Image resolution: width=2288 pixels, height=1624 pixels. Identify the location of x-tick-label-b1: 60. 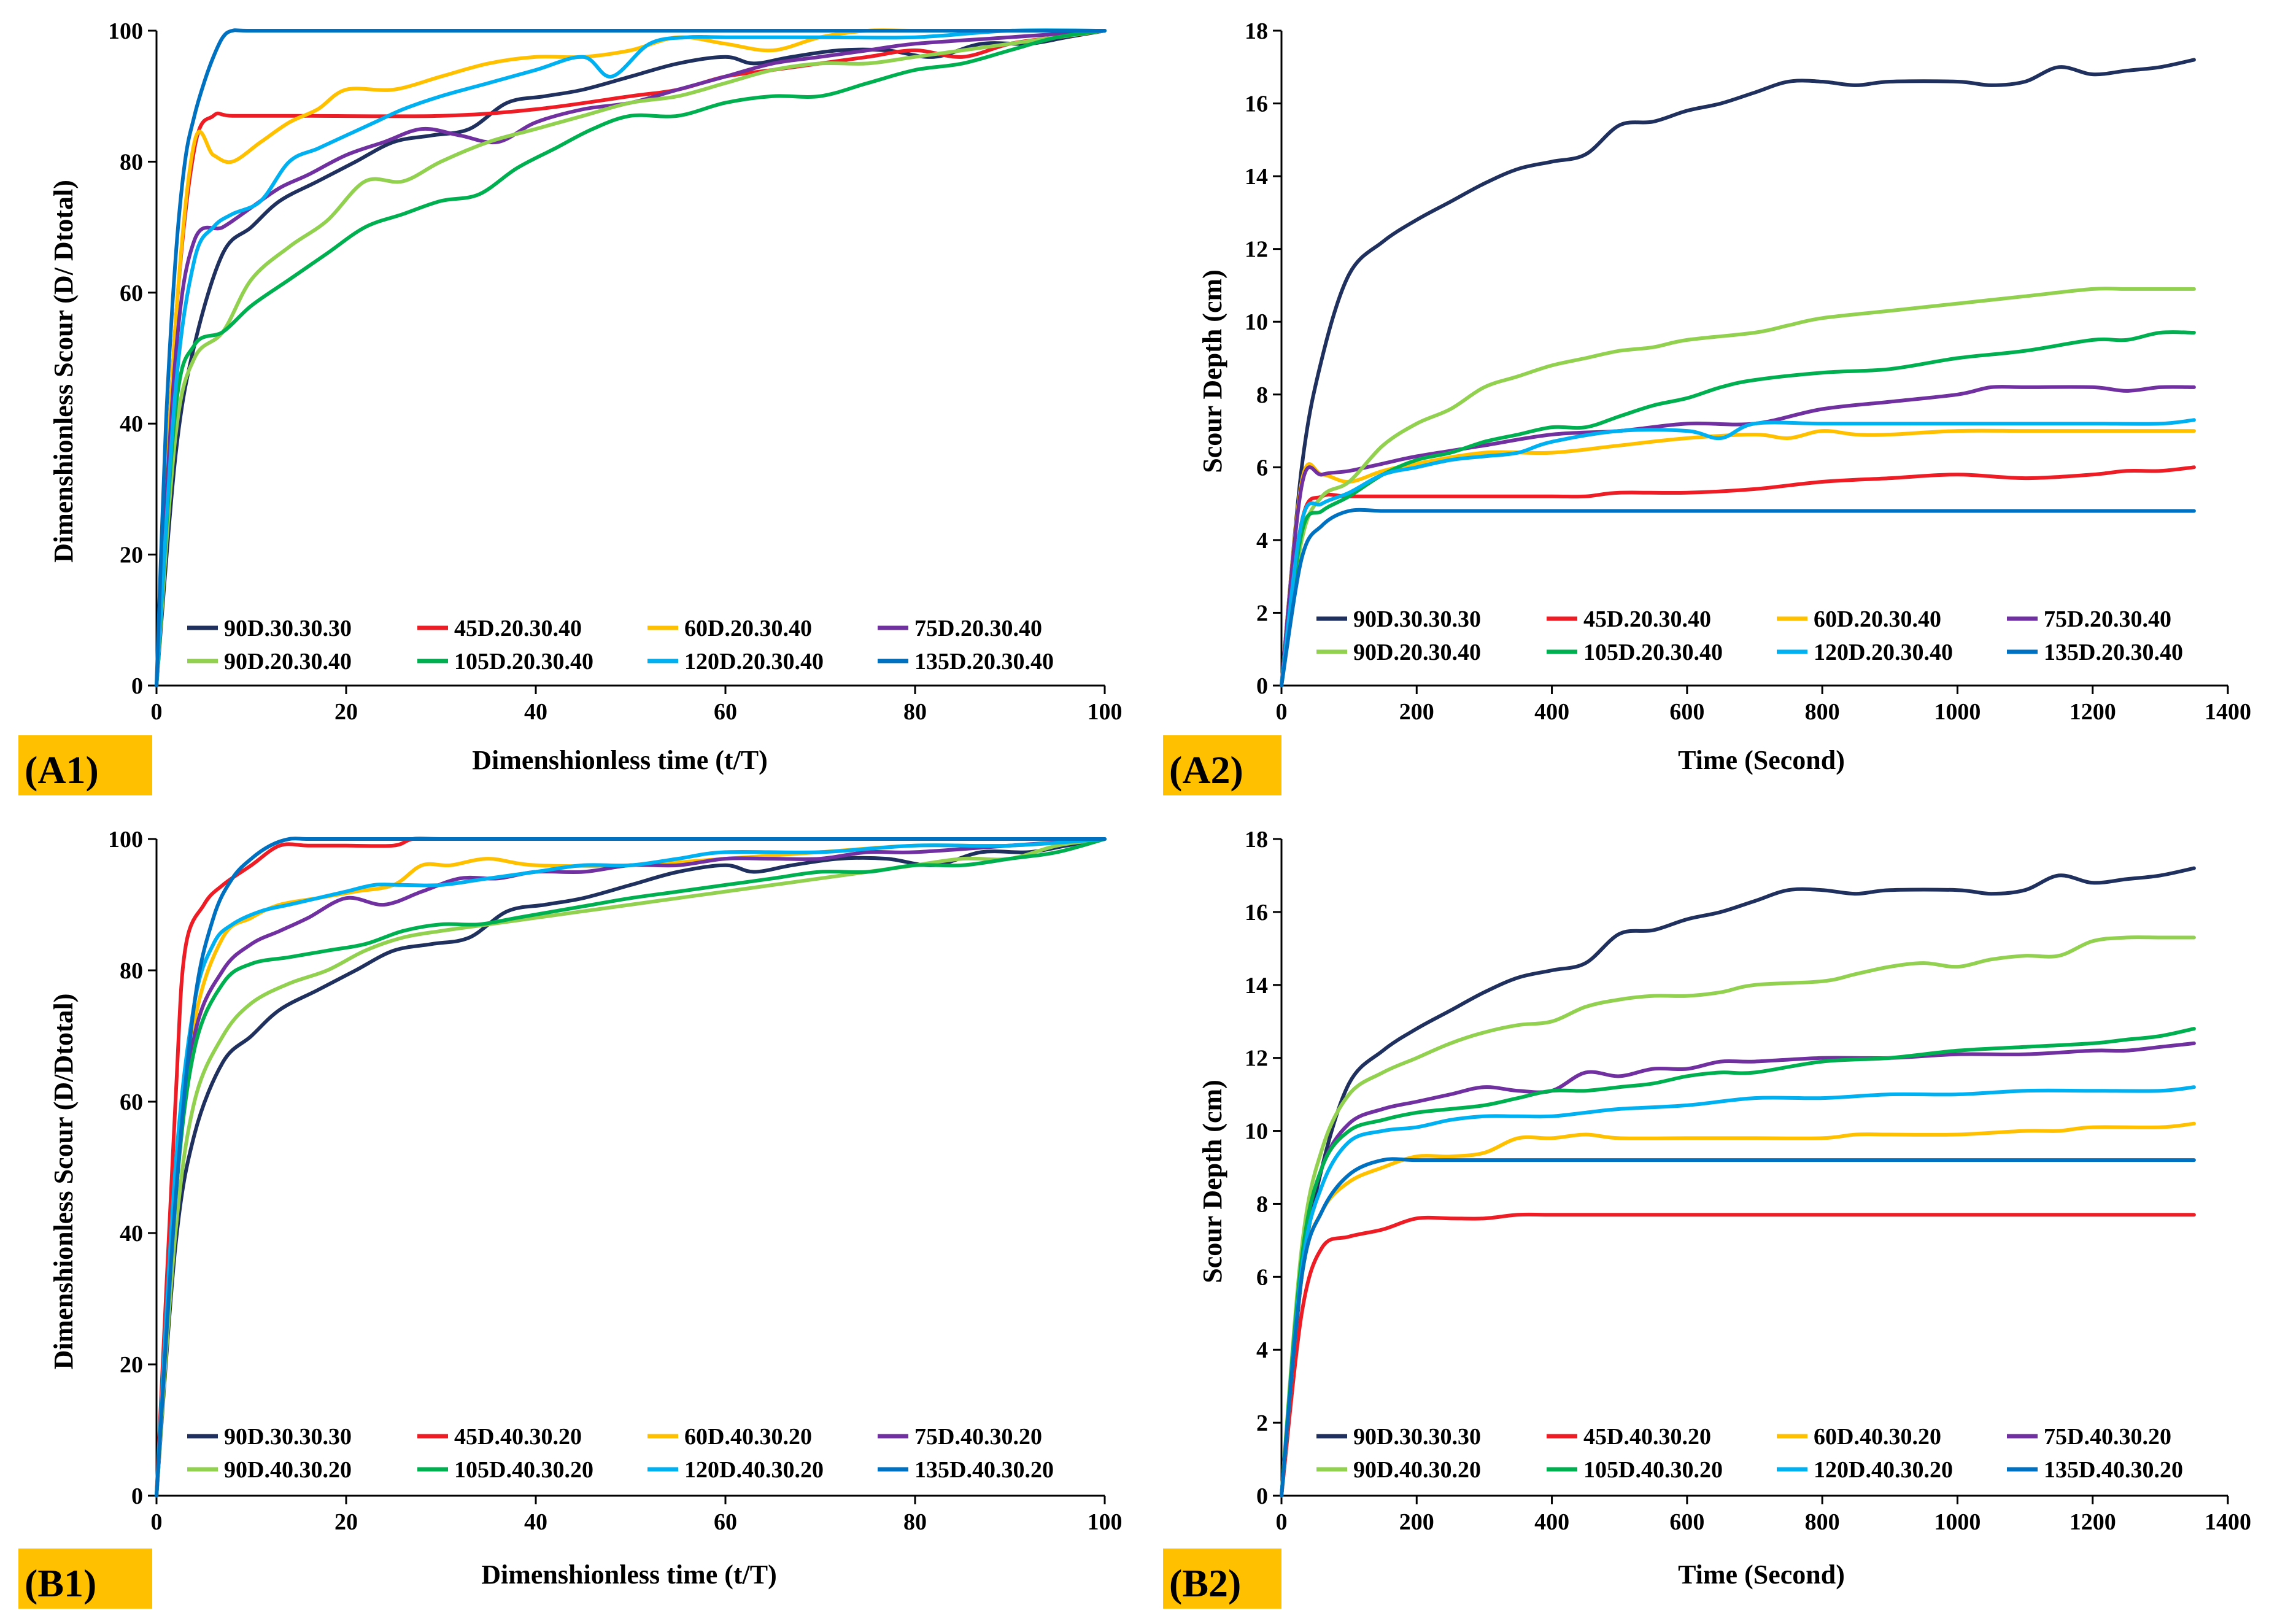
(725, 1522).